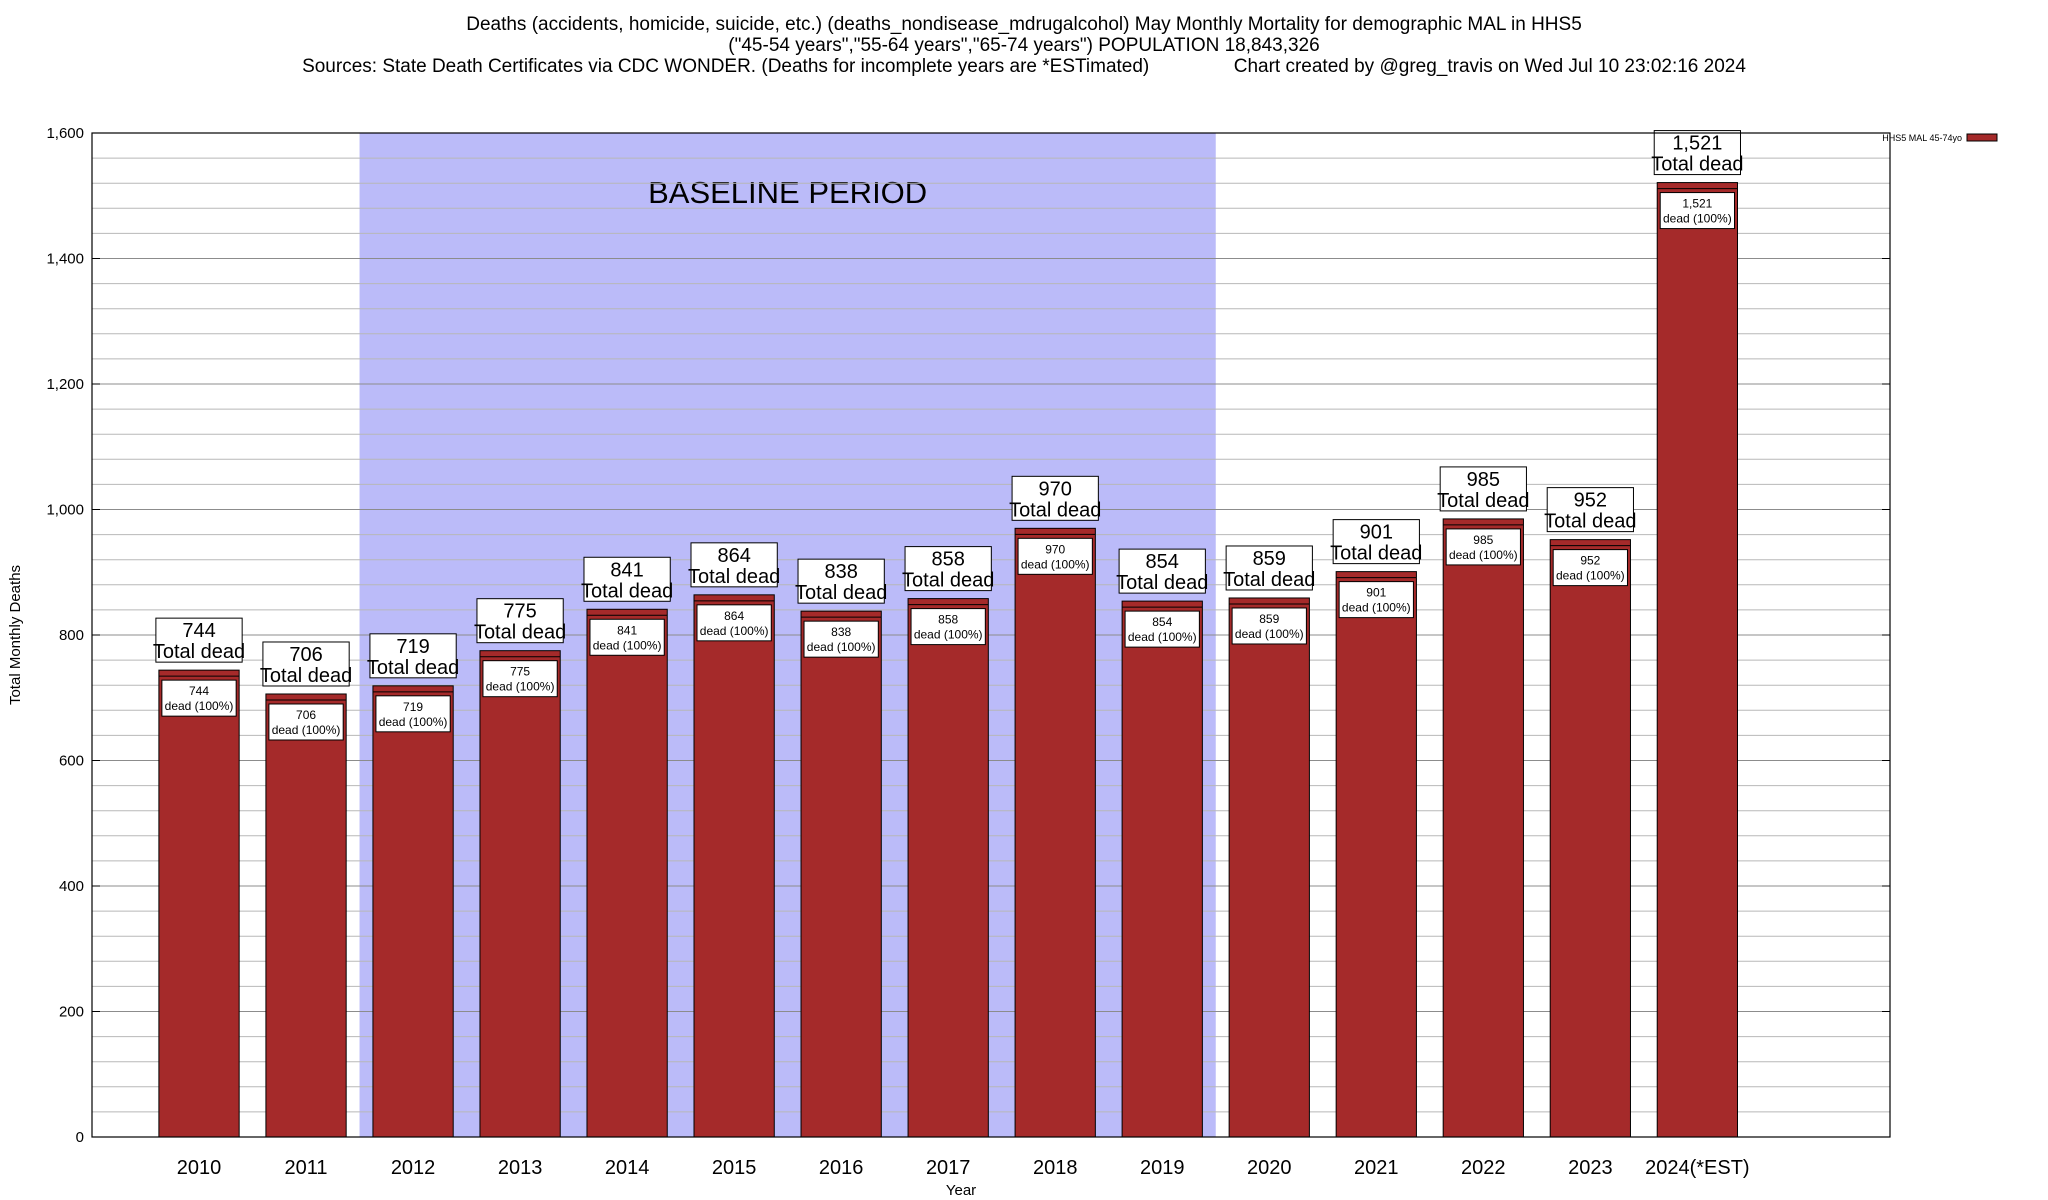  I want to click on inner-value-label: 858, so click(948, 620).